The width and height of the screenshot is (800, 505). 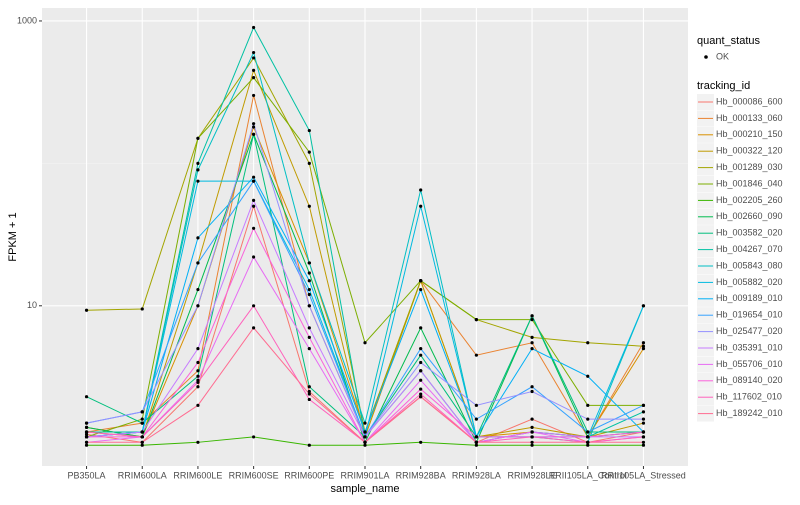 I want to click on x-axis-title: sample_name, so click(x=364, y=489).